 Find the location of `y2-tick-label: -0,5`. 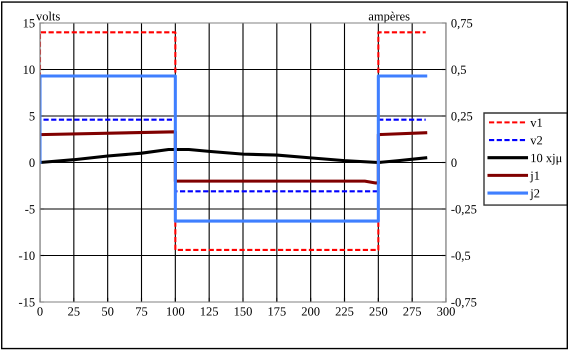

y2-tick-label: -0,5 is located at coordinates (460, 257).